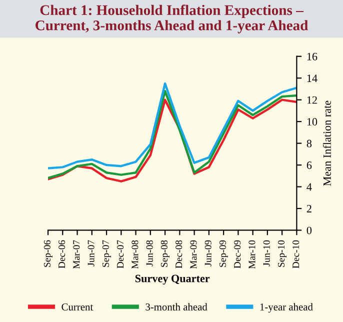  What do you see at coordinates (296, 254) in the screenshot?
I see `x-tick-label: Dec-10` at bounding box center [296, 254].